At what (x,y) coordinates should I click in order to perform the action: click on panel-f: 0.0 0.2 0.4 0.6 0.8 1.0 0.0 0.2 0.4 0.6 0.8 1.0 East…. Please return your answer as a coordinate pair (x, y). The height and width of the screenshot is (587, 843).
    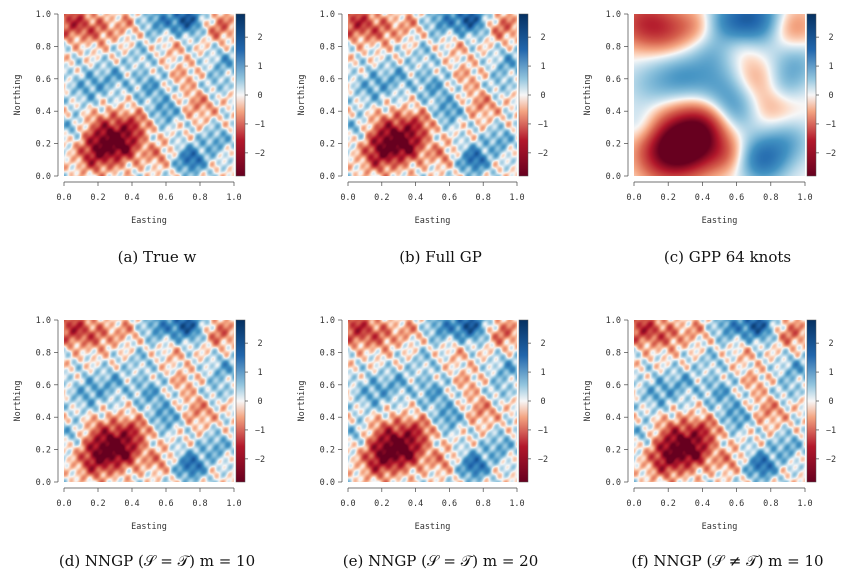
    Looking at the image, I should click on (709, 424).